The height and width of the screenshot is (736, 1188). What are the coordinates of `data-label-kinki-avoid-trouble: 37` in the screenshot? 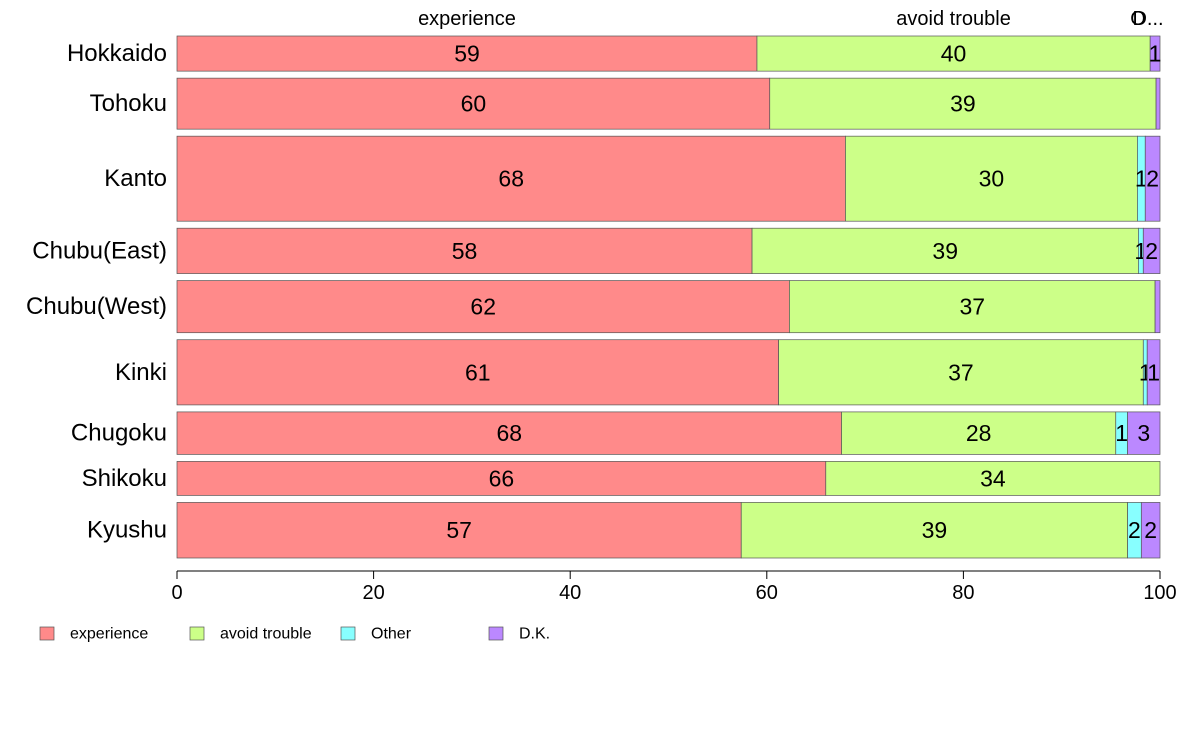 It's located at (961, 372).